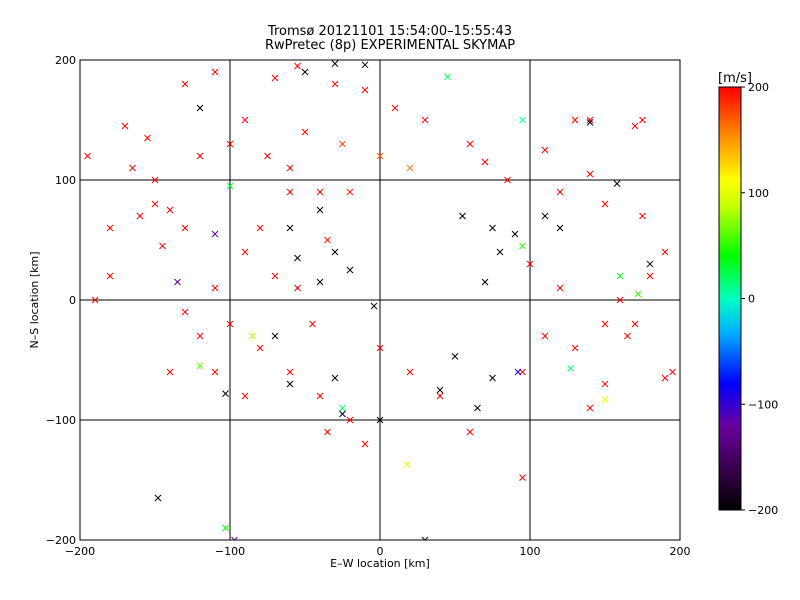 Image resolution: width=800 pixels, height=600 pixels. Describe the element at coordinates (680, 551) in the screenshot. I see `x-tick-label: 200` at that location.